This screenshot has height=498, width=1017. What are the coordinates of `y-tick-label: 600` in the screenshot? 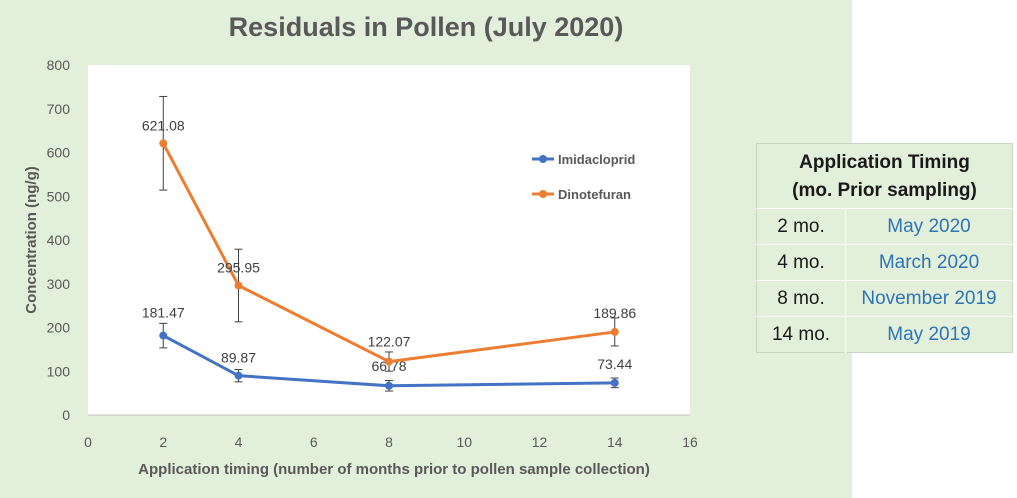 It's located at (59, 153).